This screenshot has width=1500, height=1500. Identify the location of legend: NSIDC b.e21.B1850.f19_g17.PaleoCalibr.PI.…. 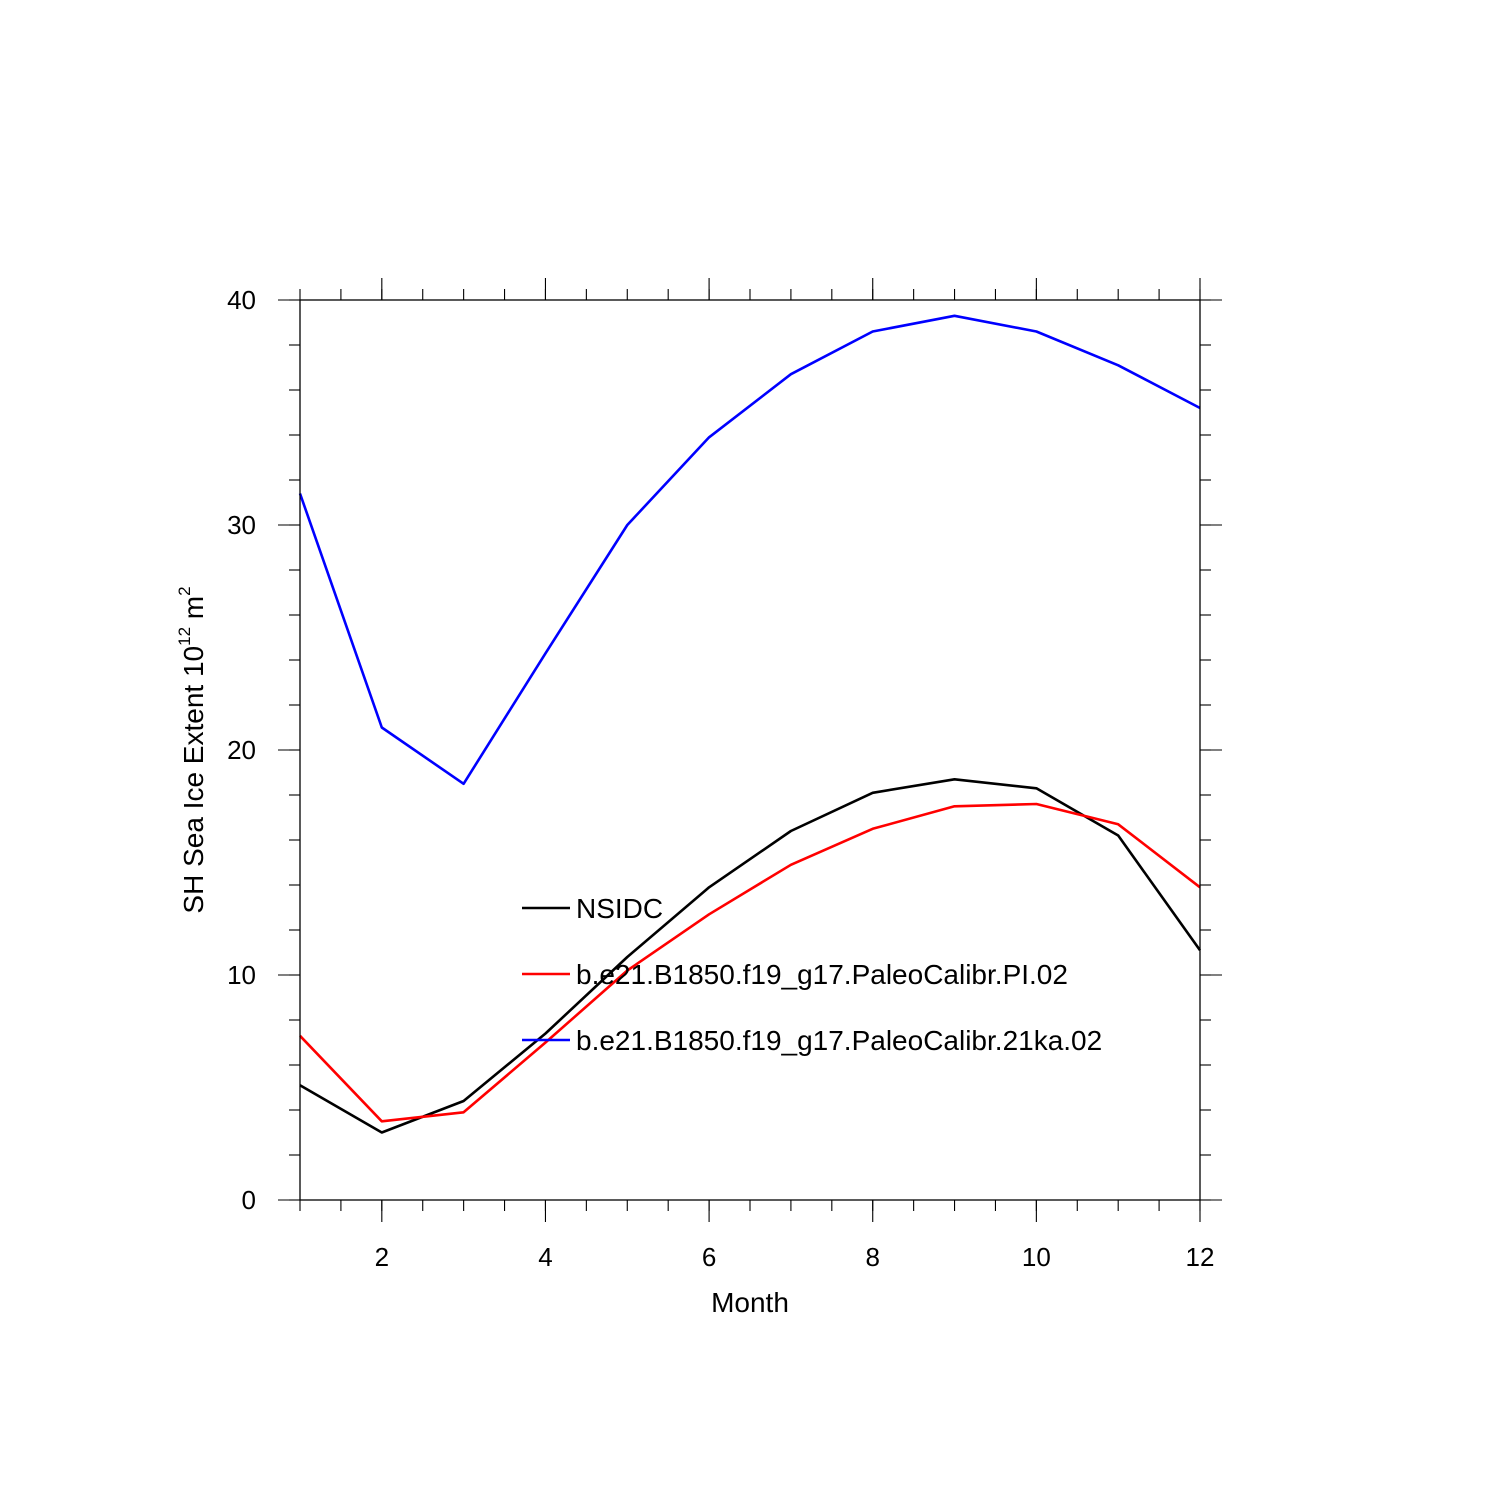
(812, 974).